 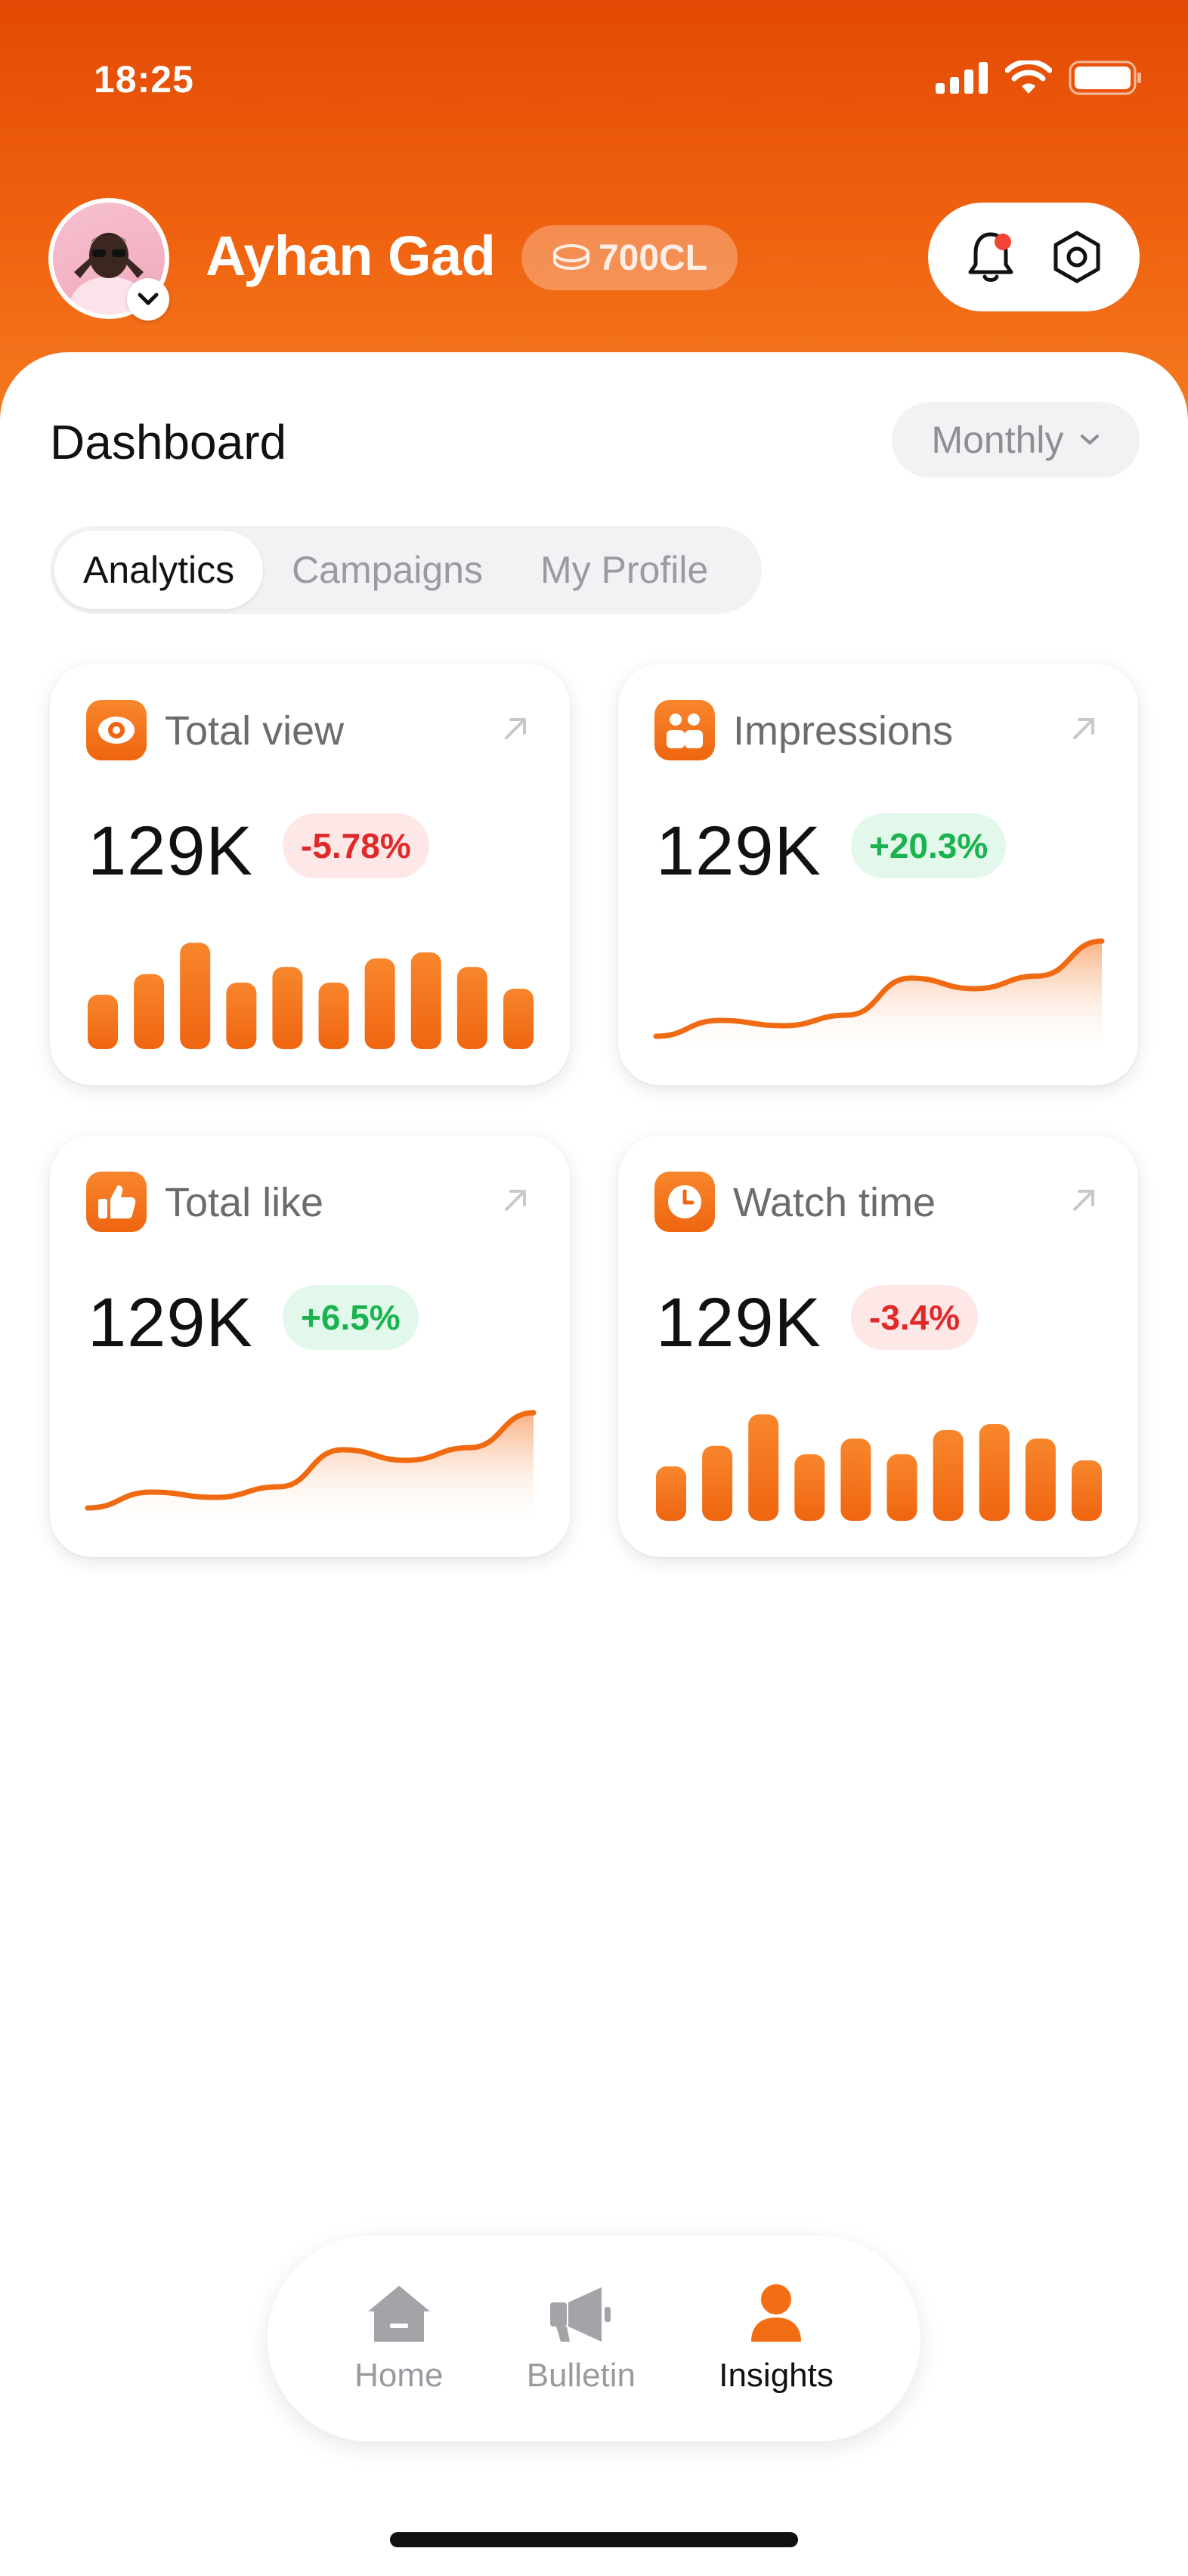 What do you see at coordinates (399, 2375) in the screenshot?
I see `nav-item-label: Home` at bounding box center [399, 2375].